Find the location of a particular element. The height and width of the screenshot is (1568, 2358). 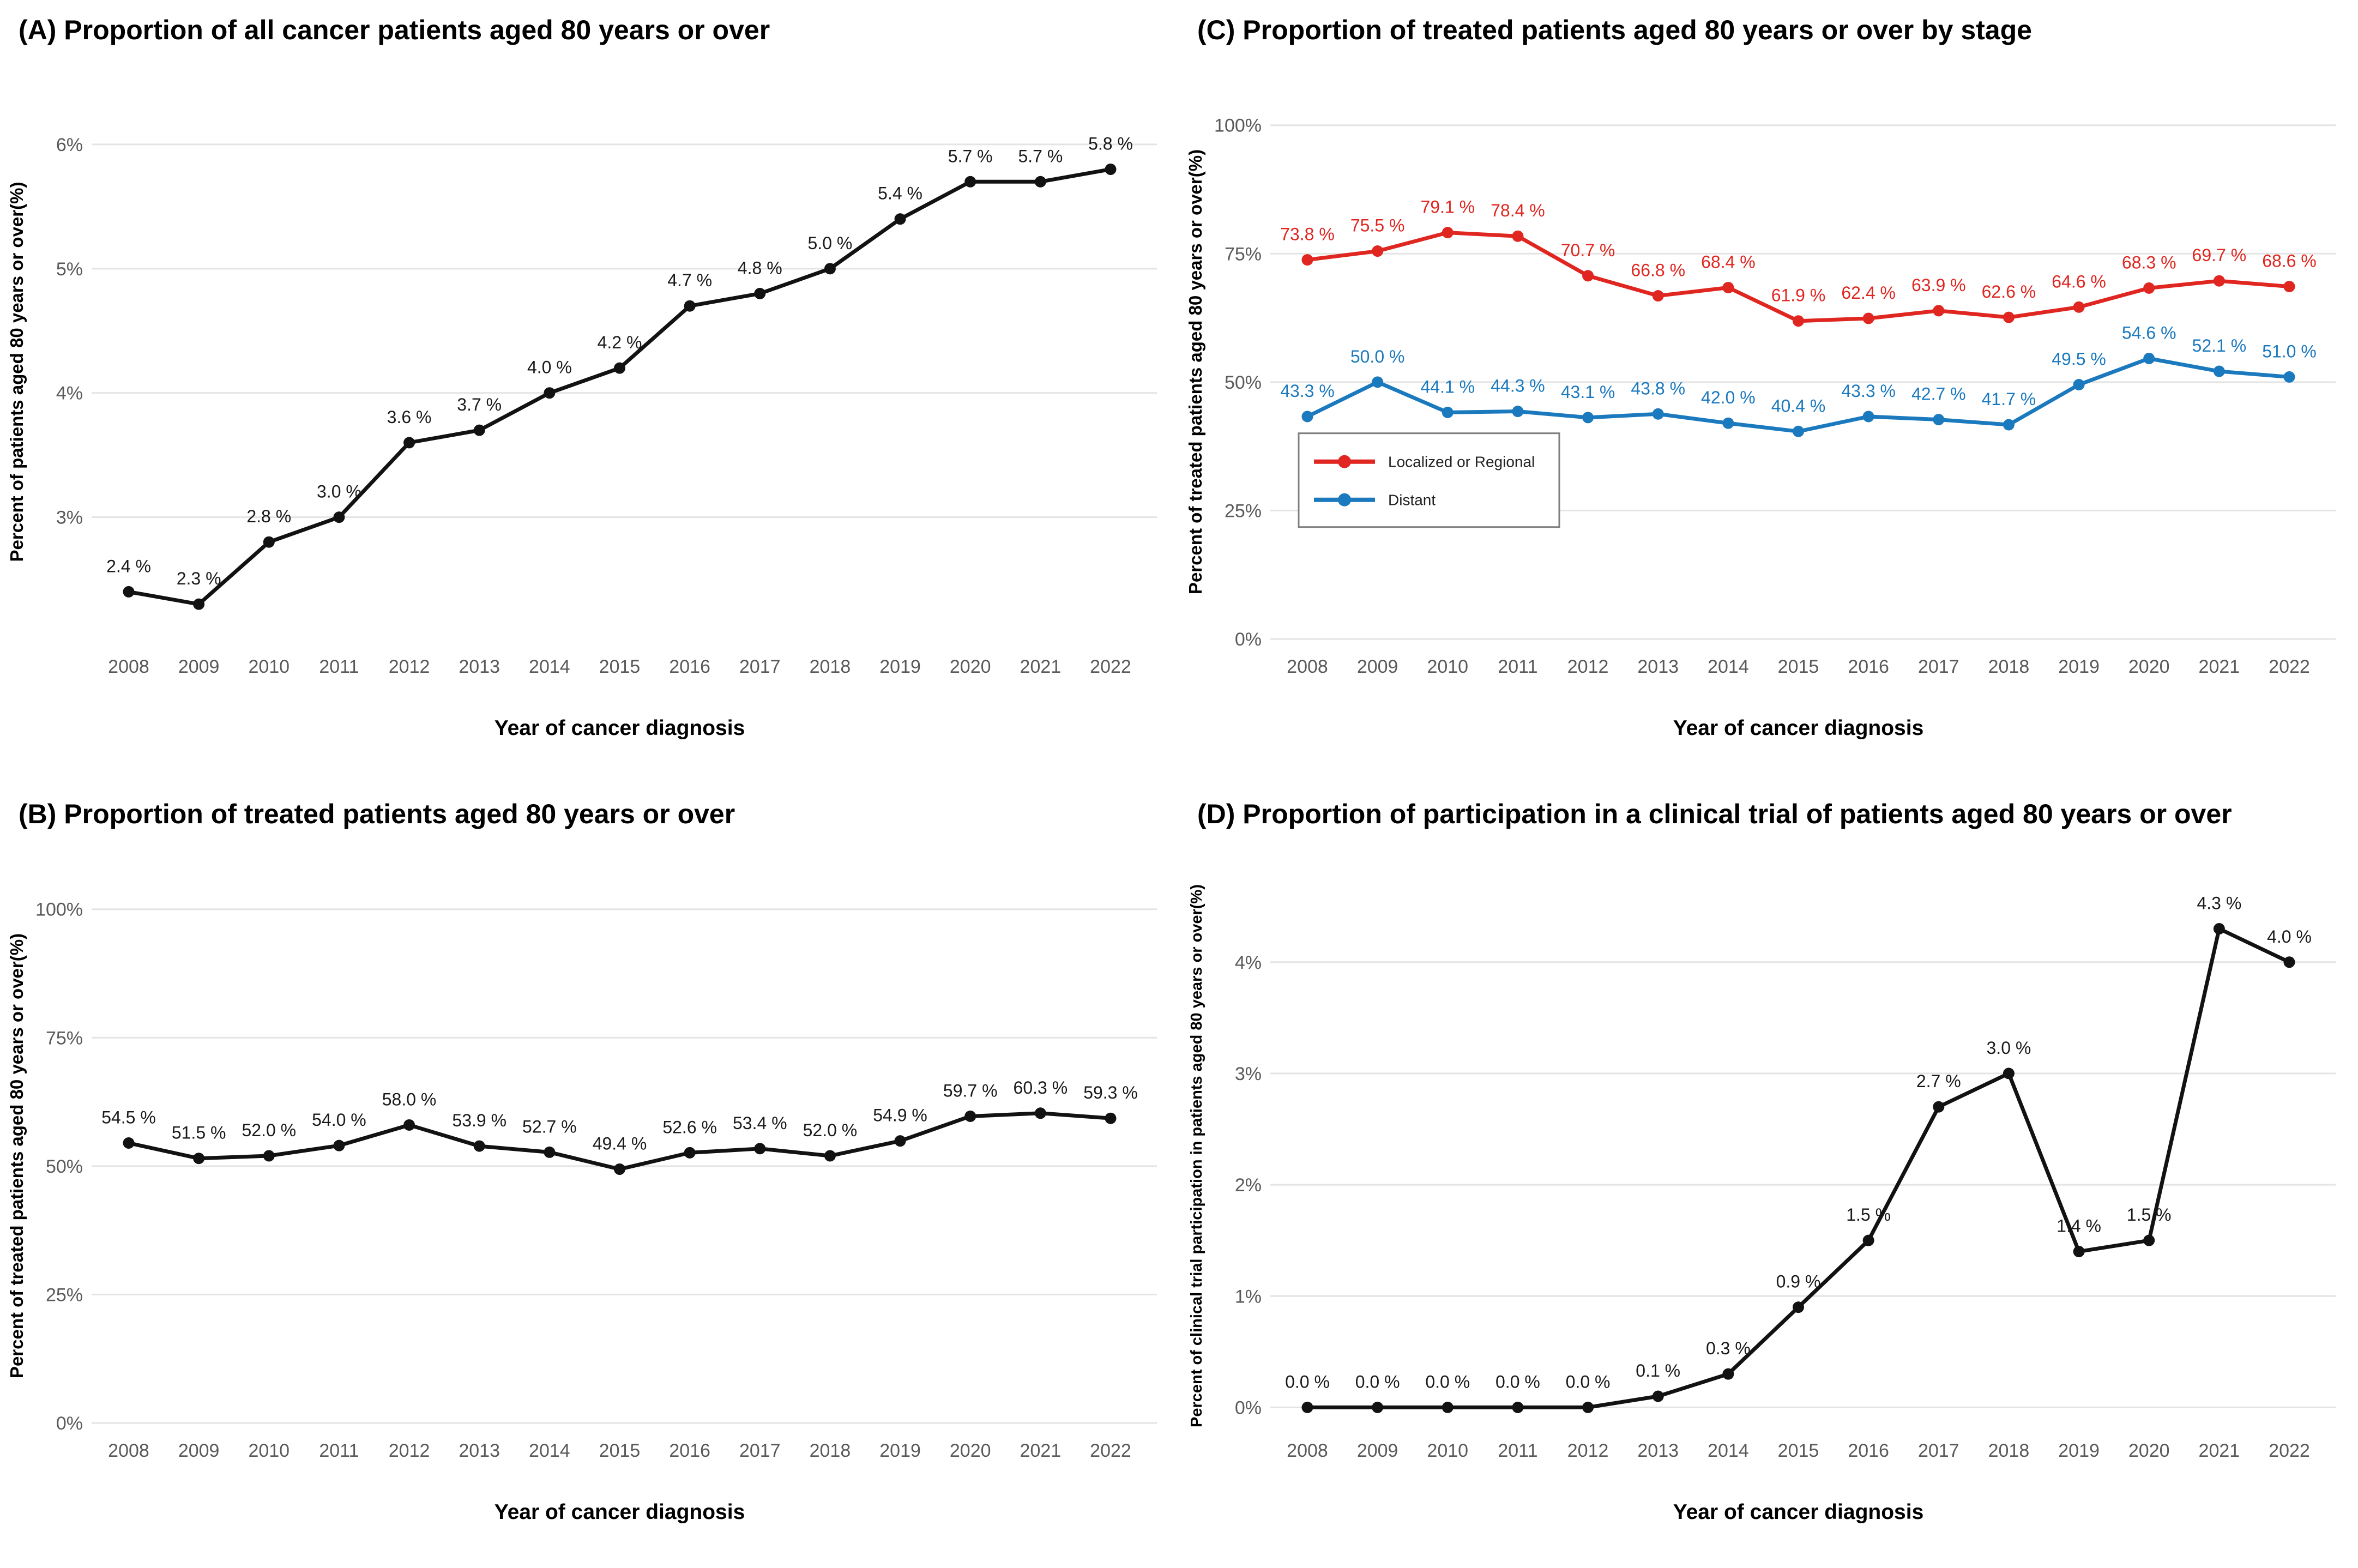

x-tick-label: 2017 is located at coordinates (1938, 1451).